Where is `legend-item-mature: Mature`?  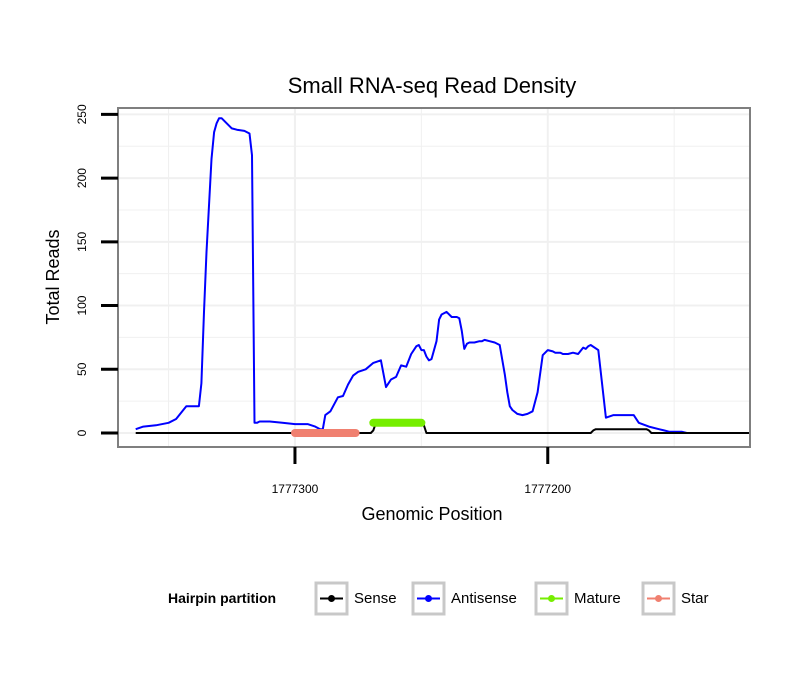 legend-item-mature: Mature is located at coordinates (577, 598).